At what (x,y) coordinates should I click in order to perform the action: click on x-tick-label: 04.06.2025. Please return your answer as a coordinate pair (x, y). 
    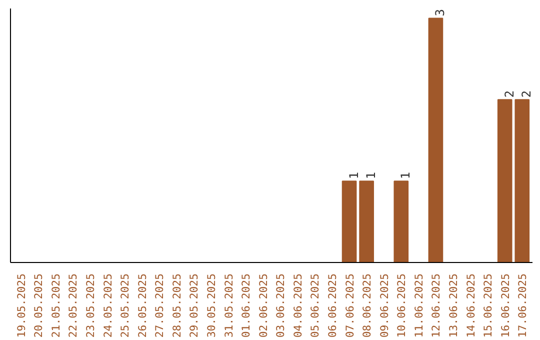
    Looking at the image, I should click on (297, 306).